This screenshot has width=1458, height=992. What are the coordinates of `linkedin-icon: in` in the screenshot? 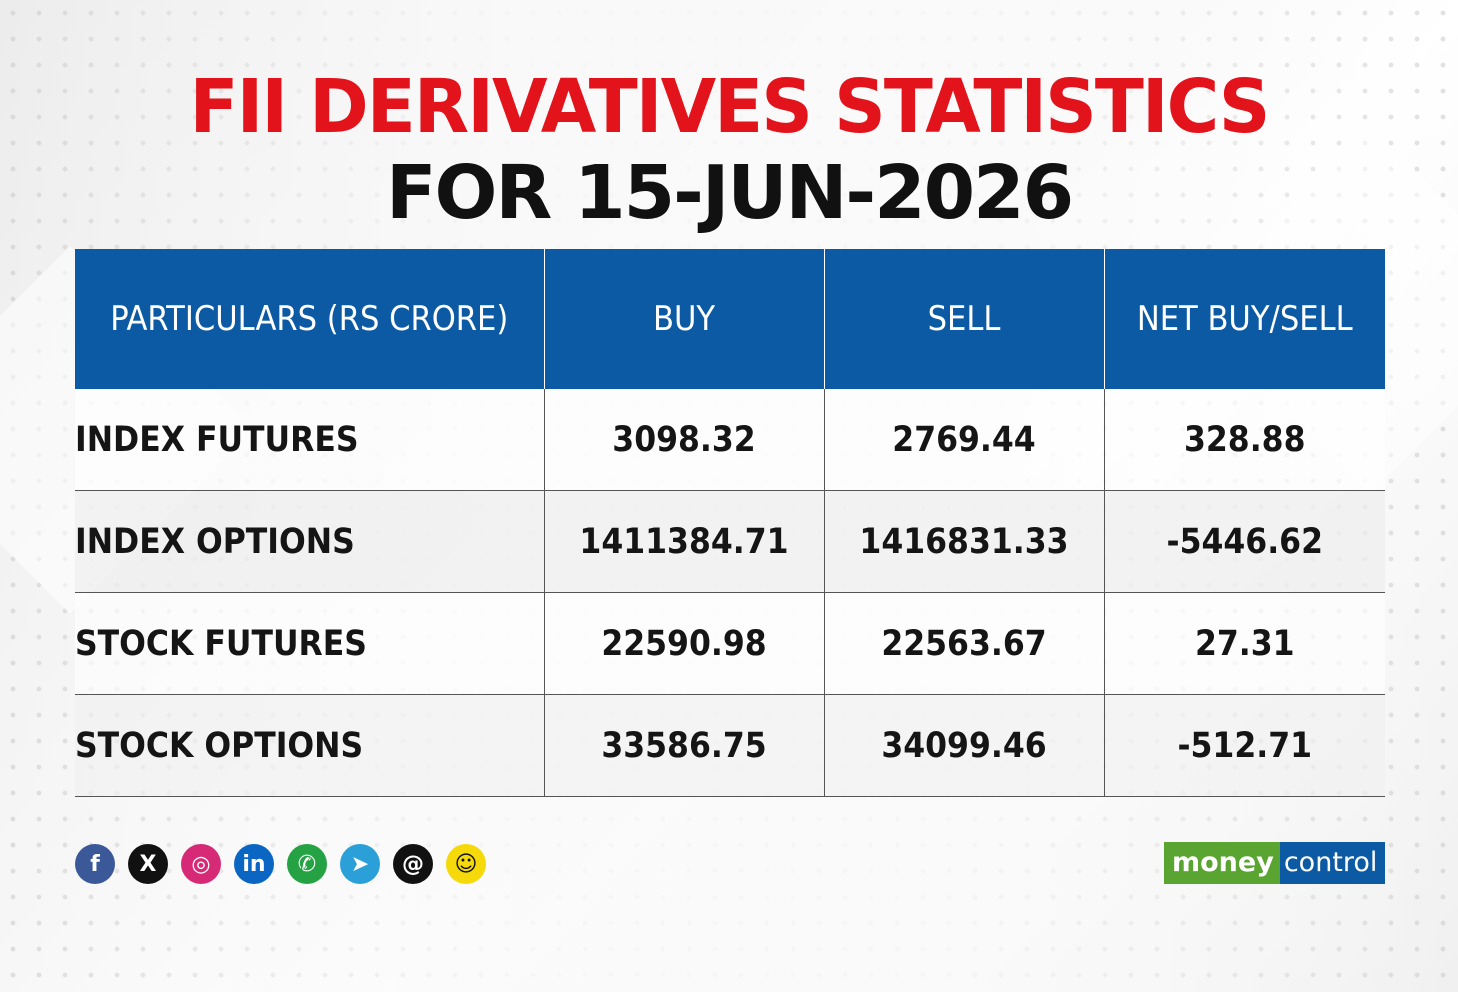 It's located at (254, 864).